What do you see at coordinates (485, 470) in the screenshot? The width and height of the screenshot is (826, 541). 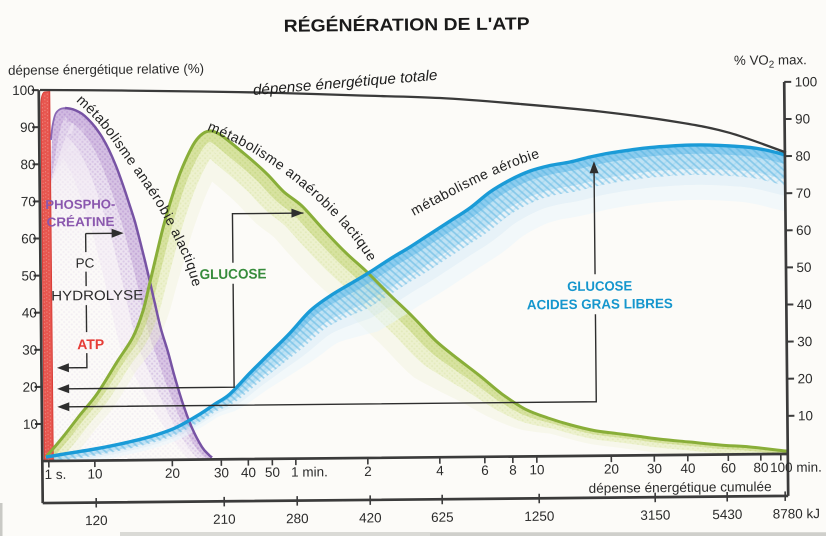 I see `svg-text: 6` at bounding box center [485, 470].